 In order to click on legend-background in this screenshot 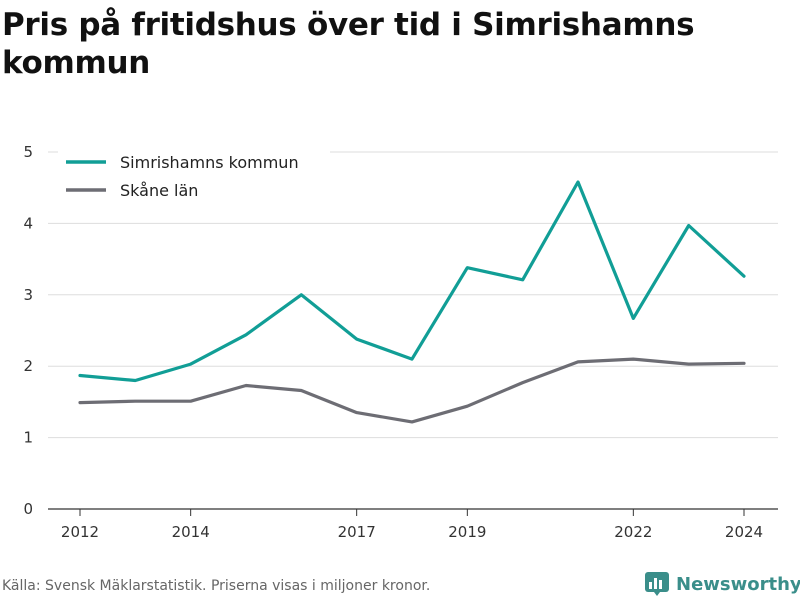, I will do `click(194, 175)`.